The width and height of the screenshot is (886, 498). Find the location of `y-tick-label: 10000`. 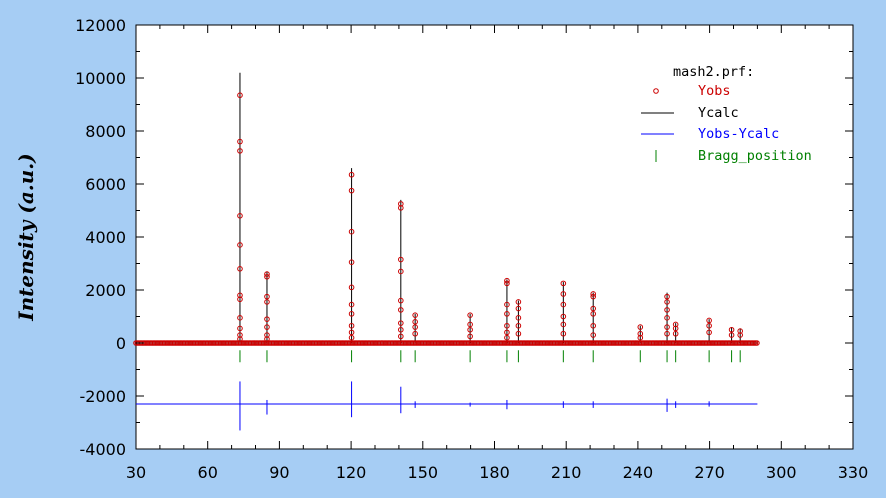

y-tick-label: 10000 is located at coordinates (100, 78).